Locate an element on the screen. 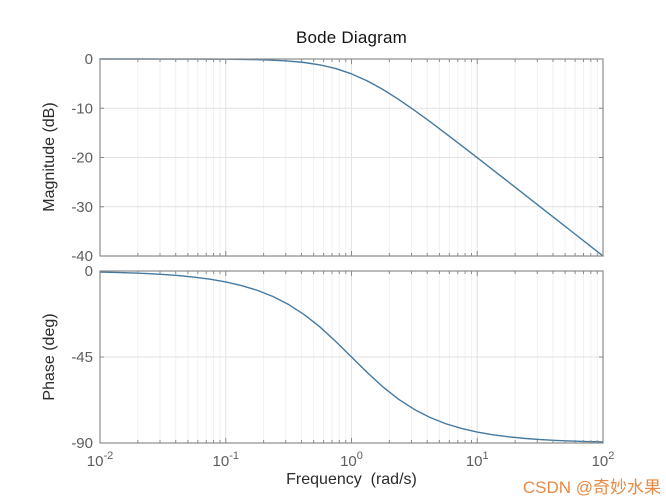  magnitude-axis-label: Magnitude (dB) is located at coordinates (49, 157).